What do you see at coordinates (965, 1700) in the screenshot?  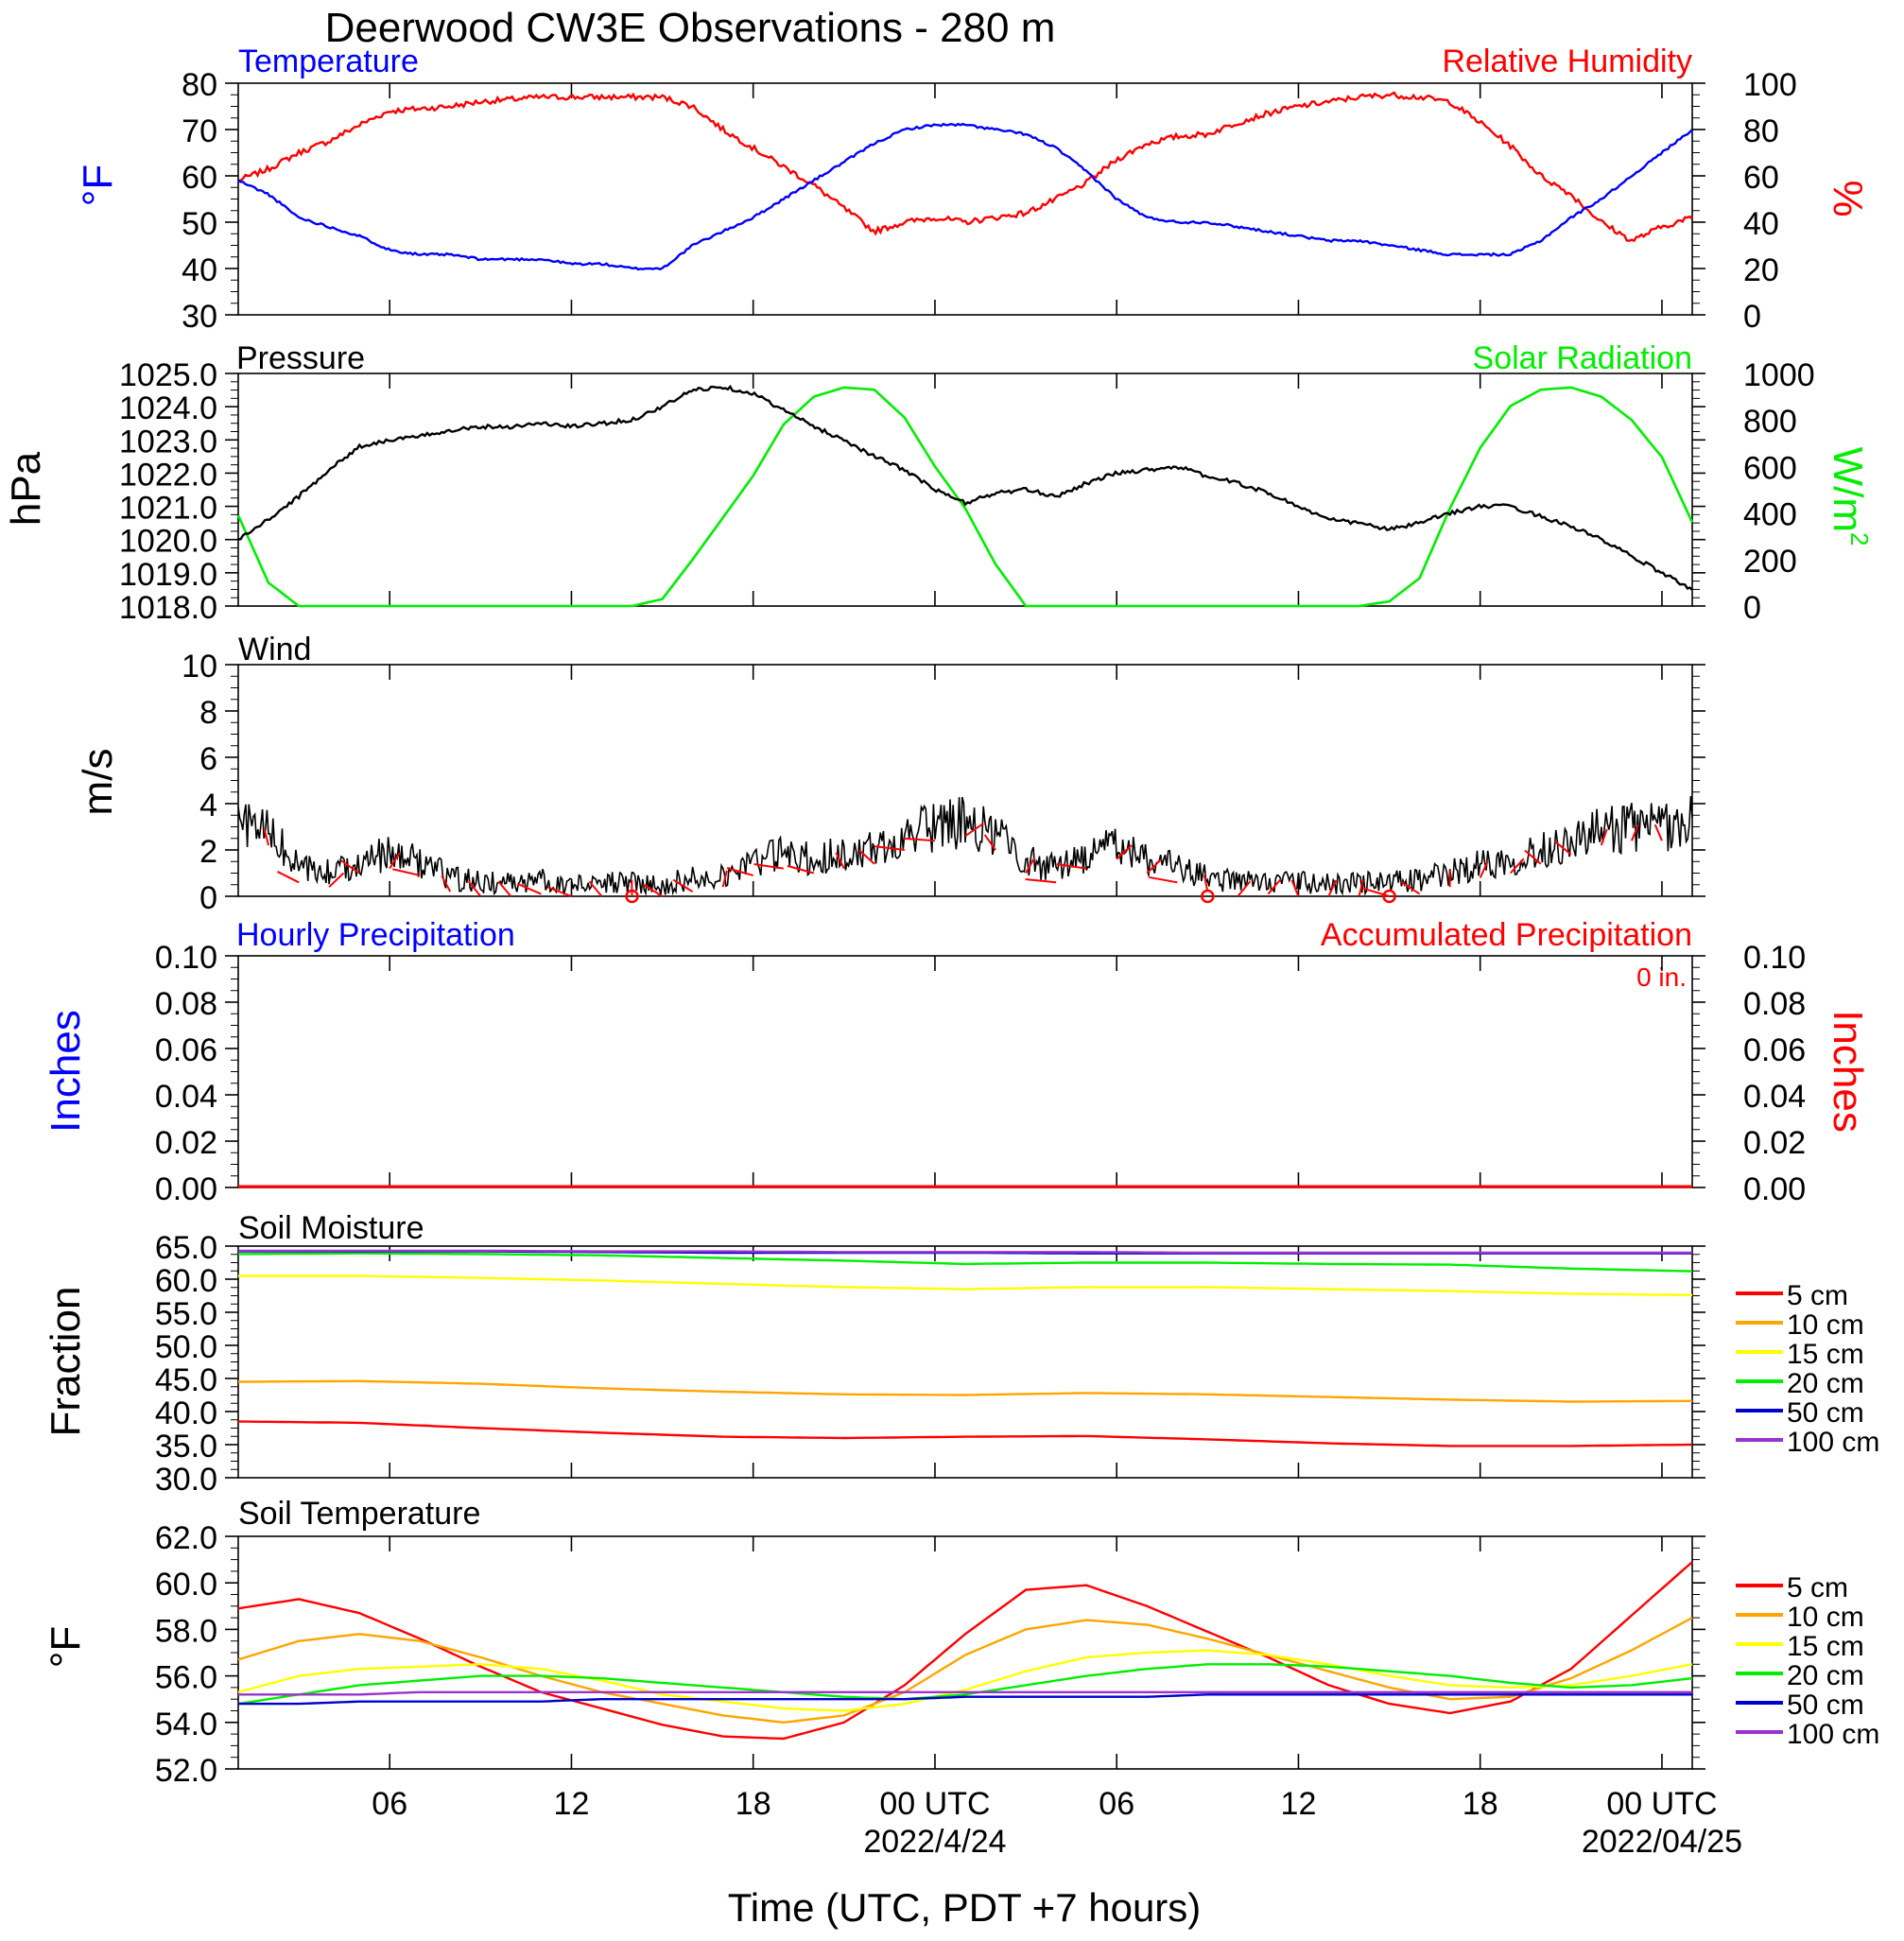 I see `soil-temperature-line-50cm` at bounding box center [965, 1700].